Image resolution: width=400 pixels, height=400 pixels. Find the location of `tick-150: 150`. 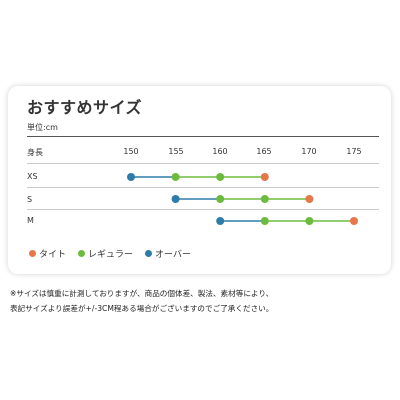

tick-150: 150 is located at coordinates (131, 151).